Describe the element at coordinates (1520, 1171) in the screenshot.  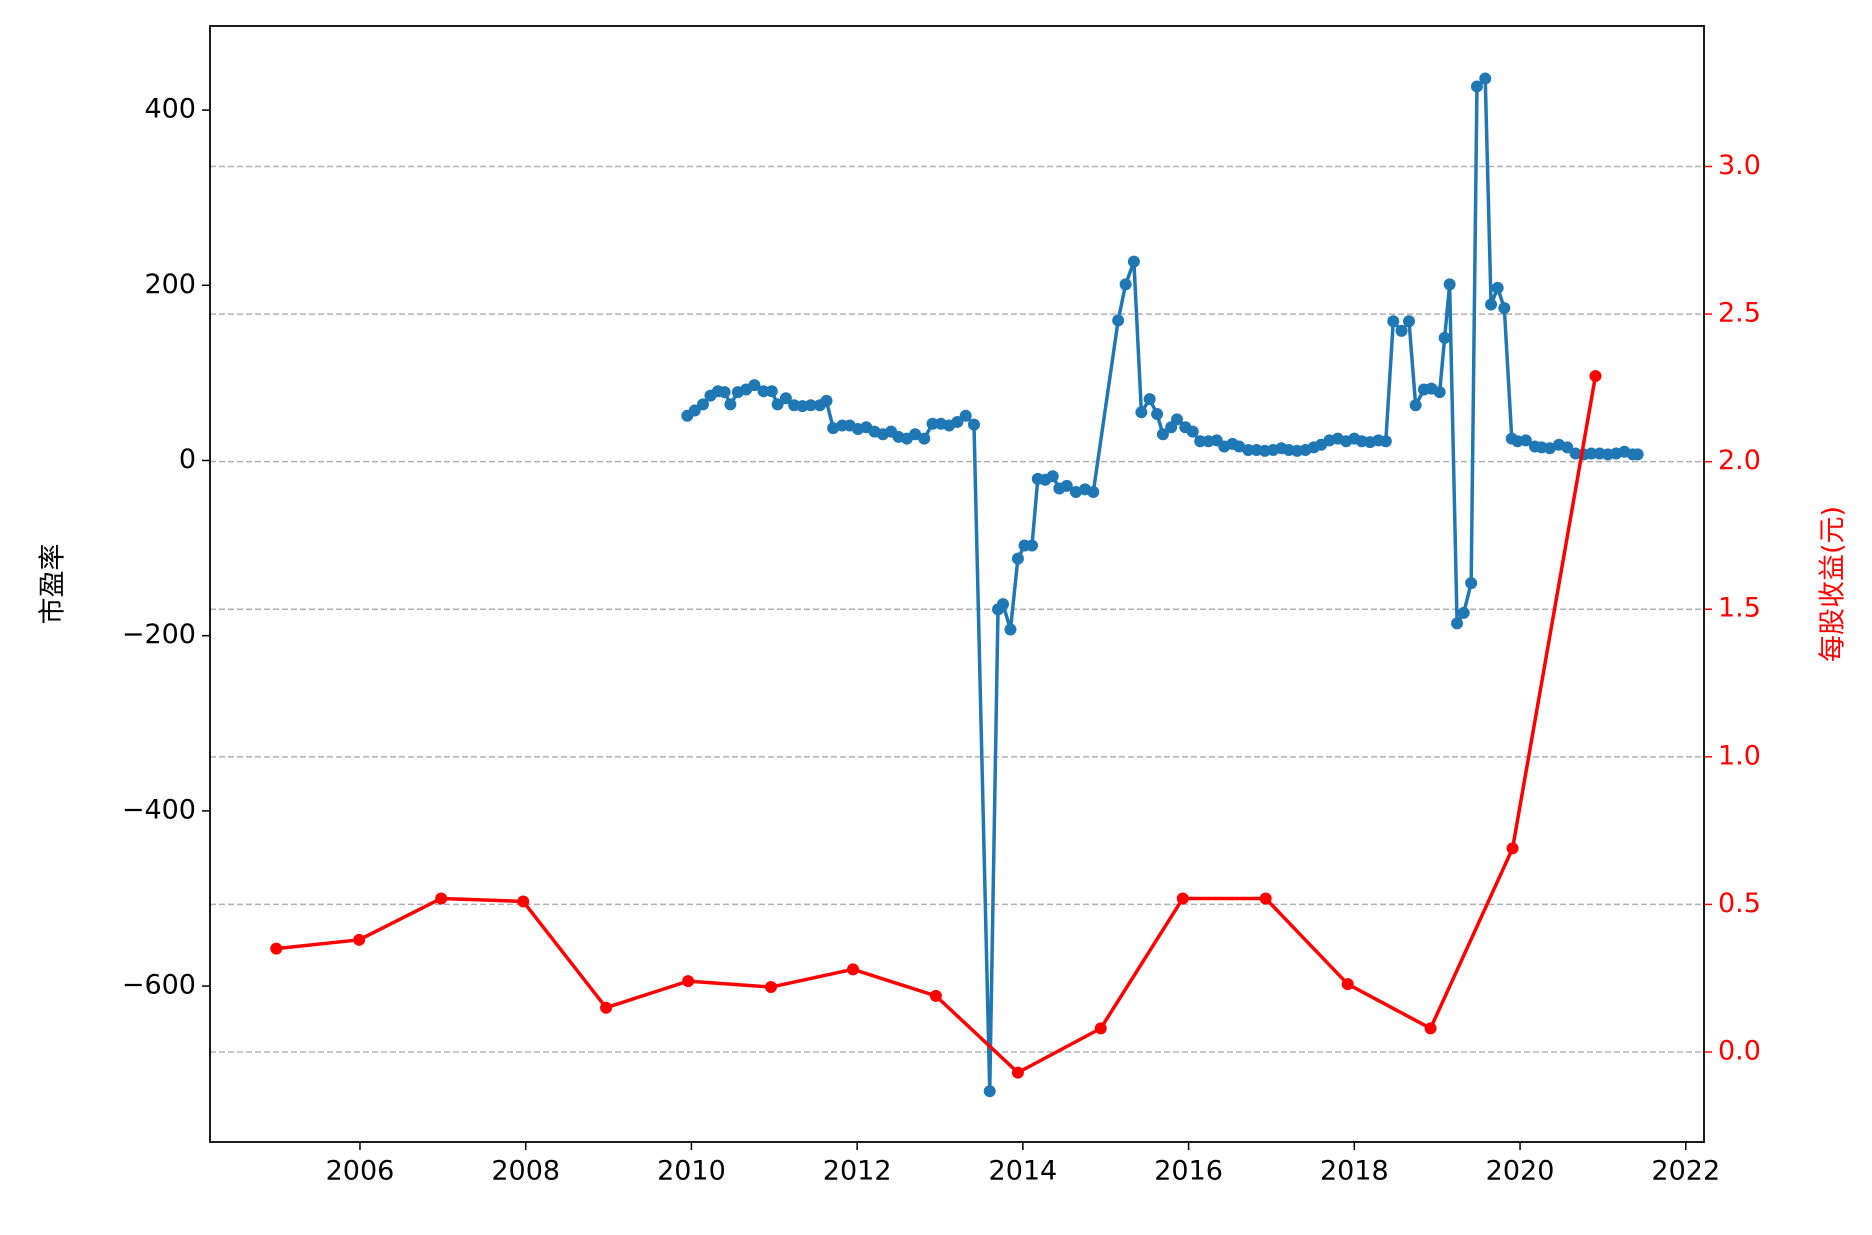
I see `x-tick-label: 2020` at that location.